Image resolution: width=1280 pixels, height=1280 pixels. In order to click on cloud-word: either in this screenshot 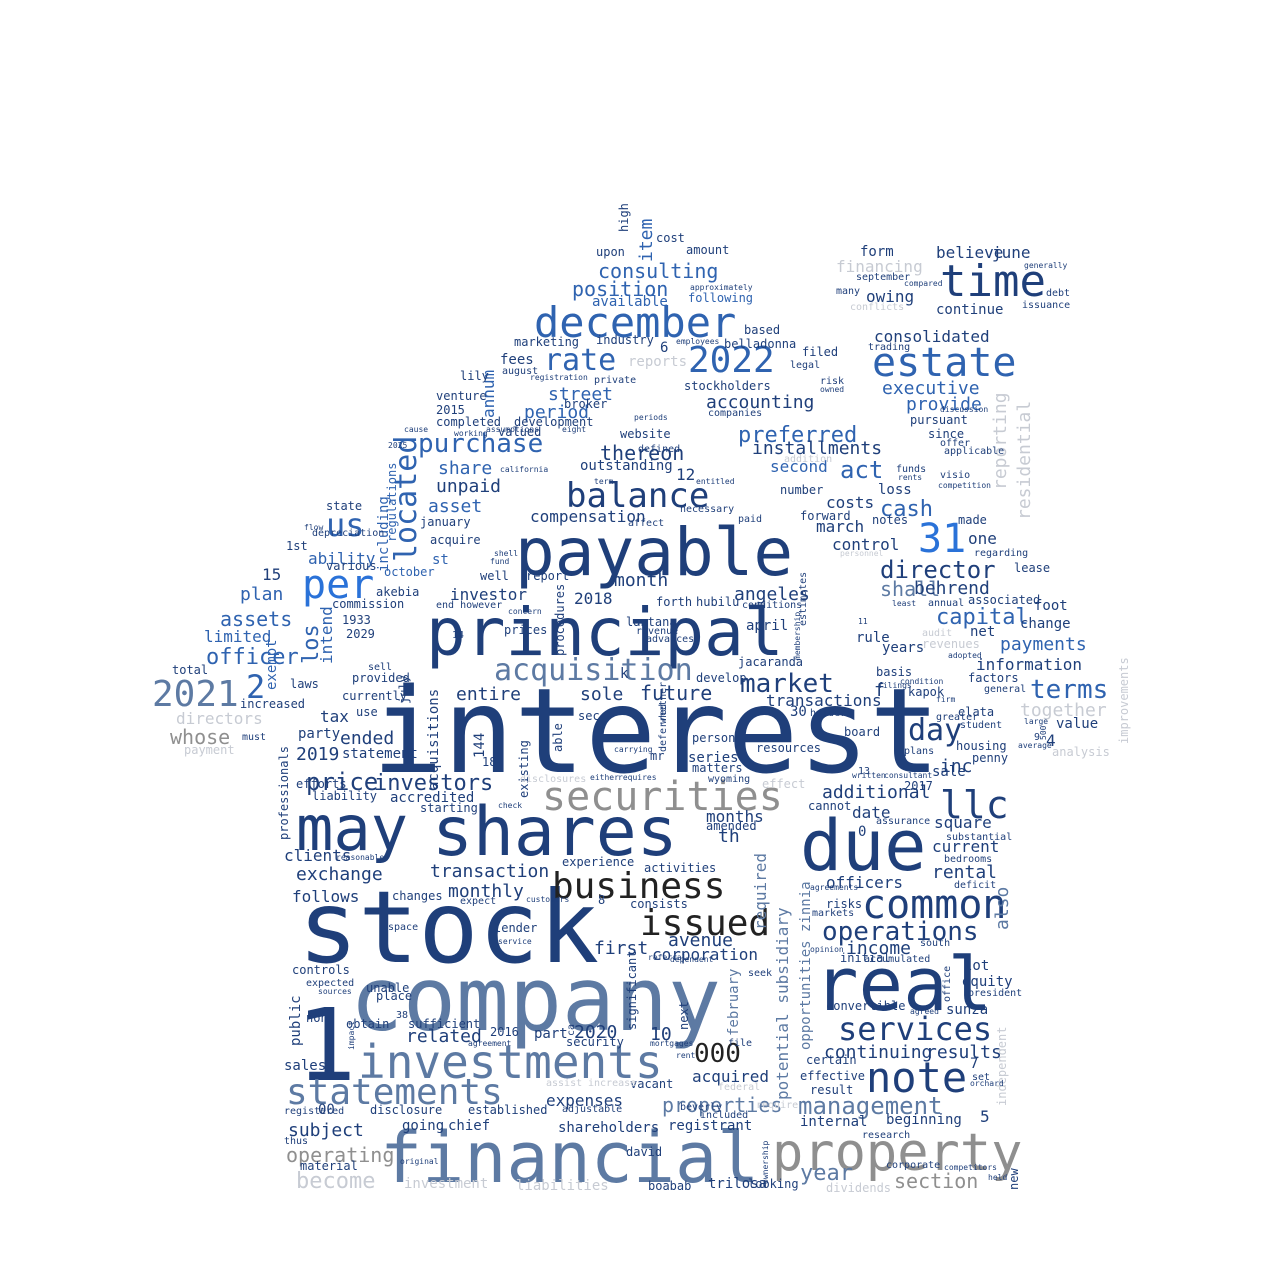, I will do `click(604, 777)`.